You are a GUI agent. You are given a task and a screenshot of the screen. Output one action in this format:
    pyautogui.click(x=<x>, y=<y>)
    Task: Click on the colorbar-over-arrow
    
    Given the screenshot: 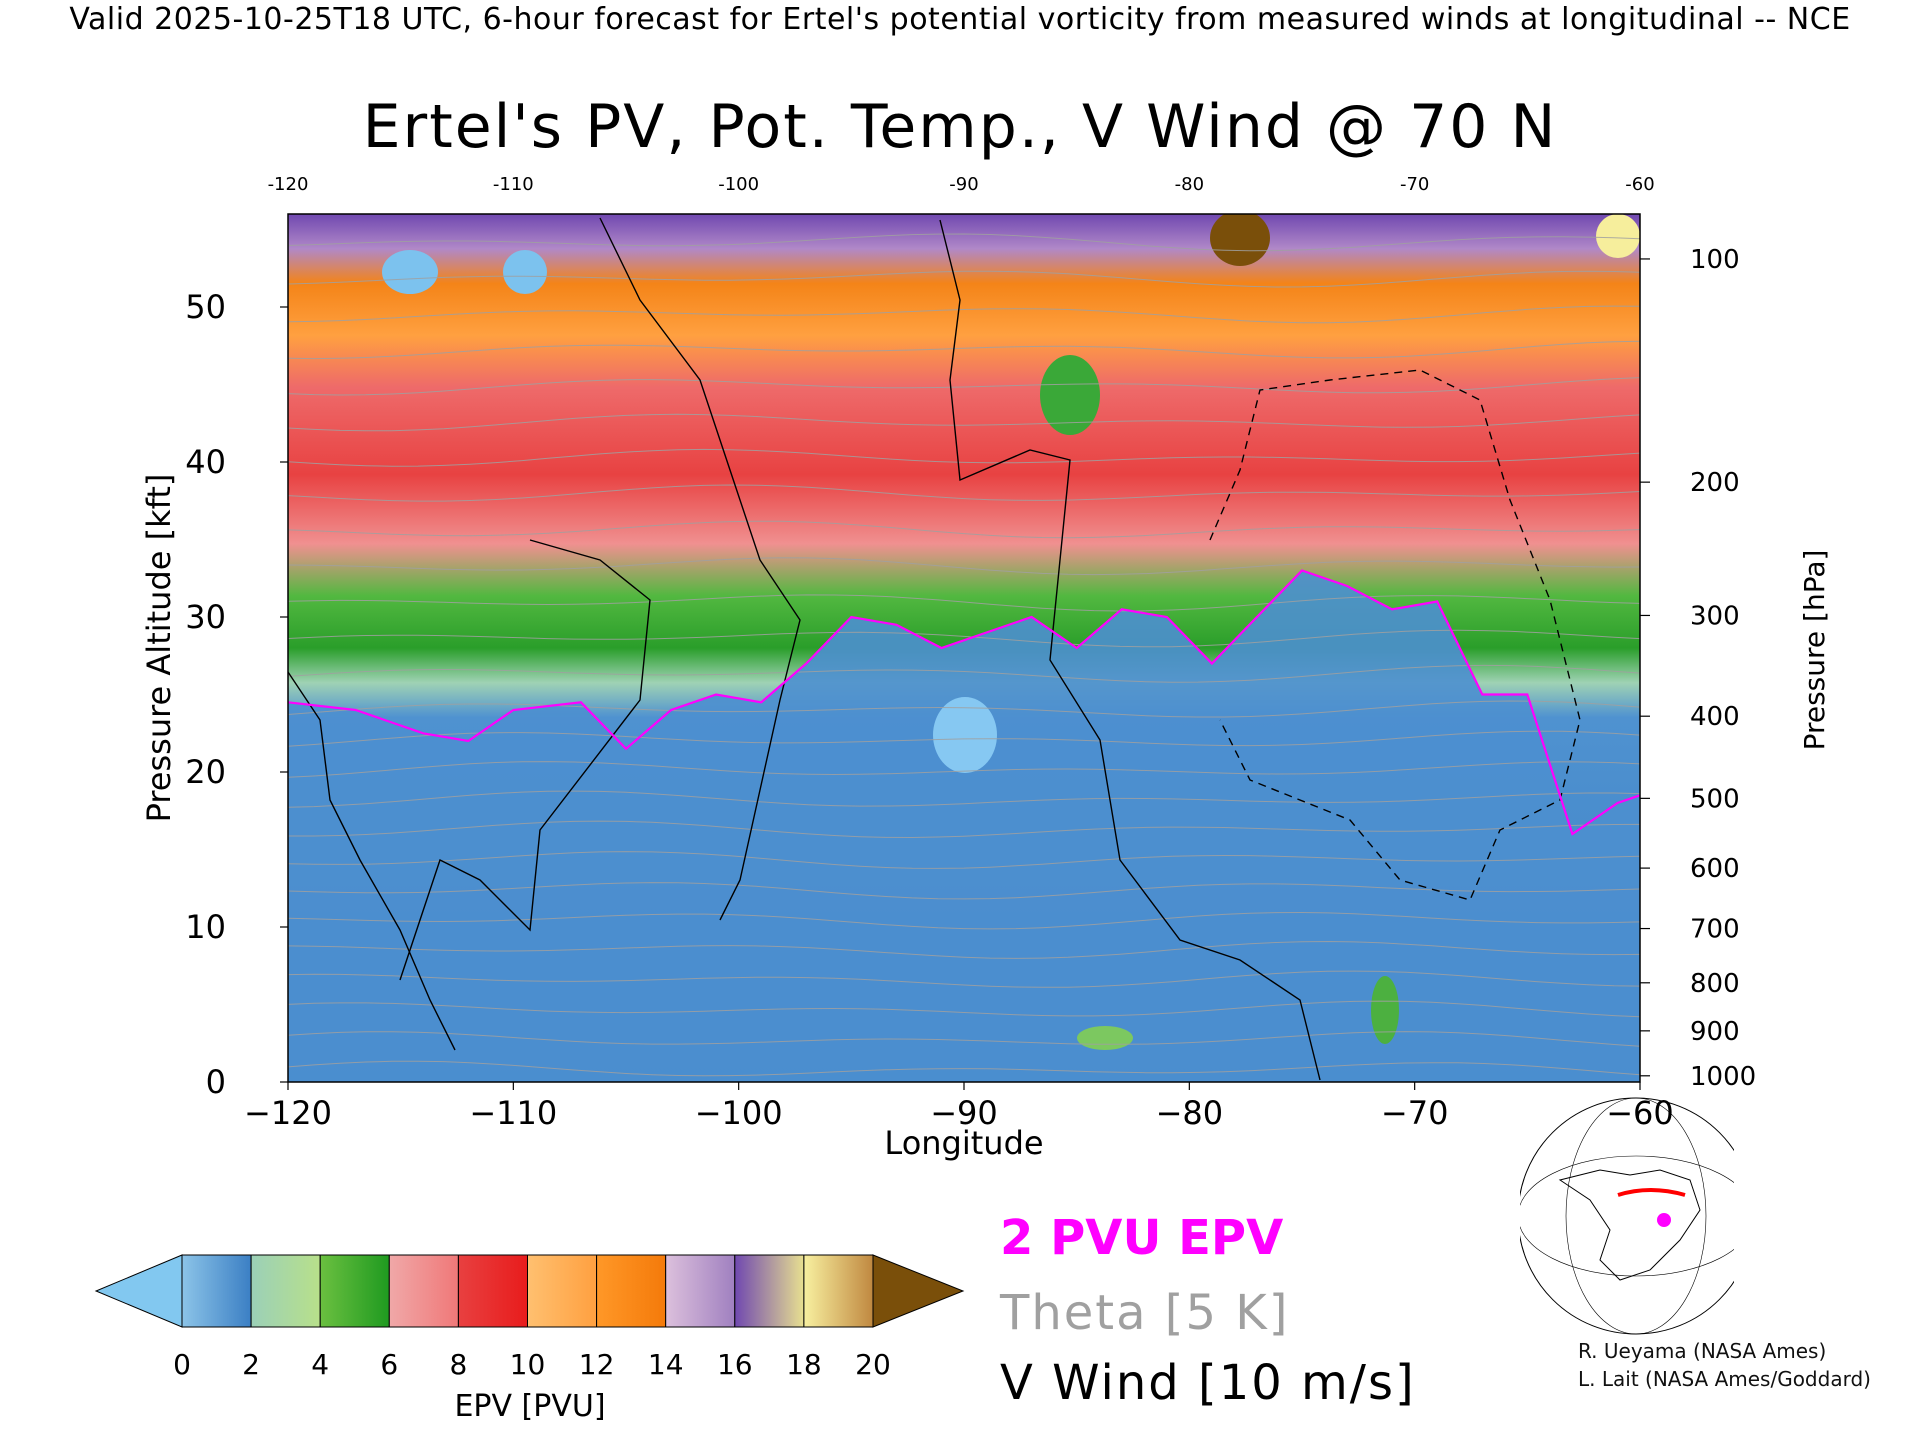 What is the action you would take?
    pyautogui.click(x=918, y=1291)
    